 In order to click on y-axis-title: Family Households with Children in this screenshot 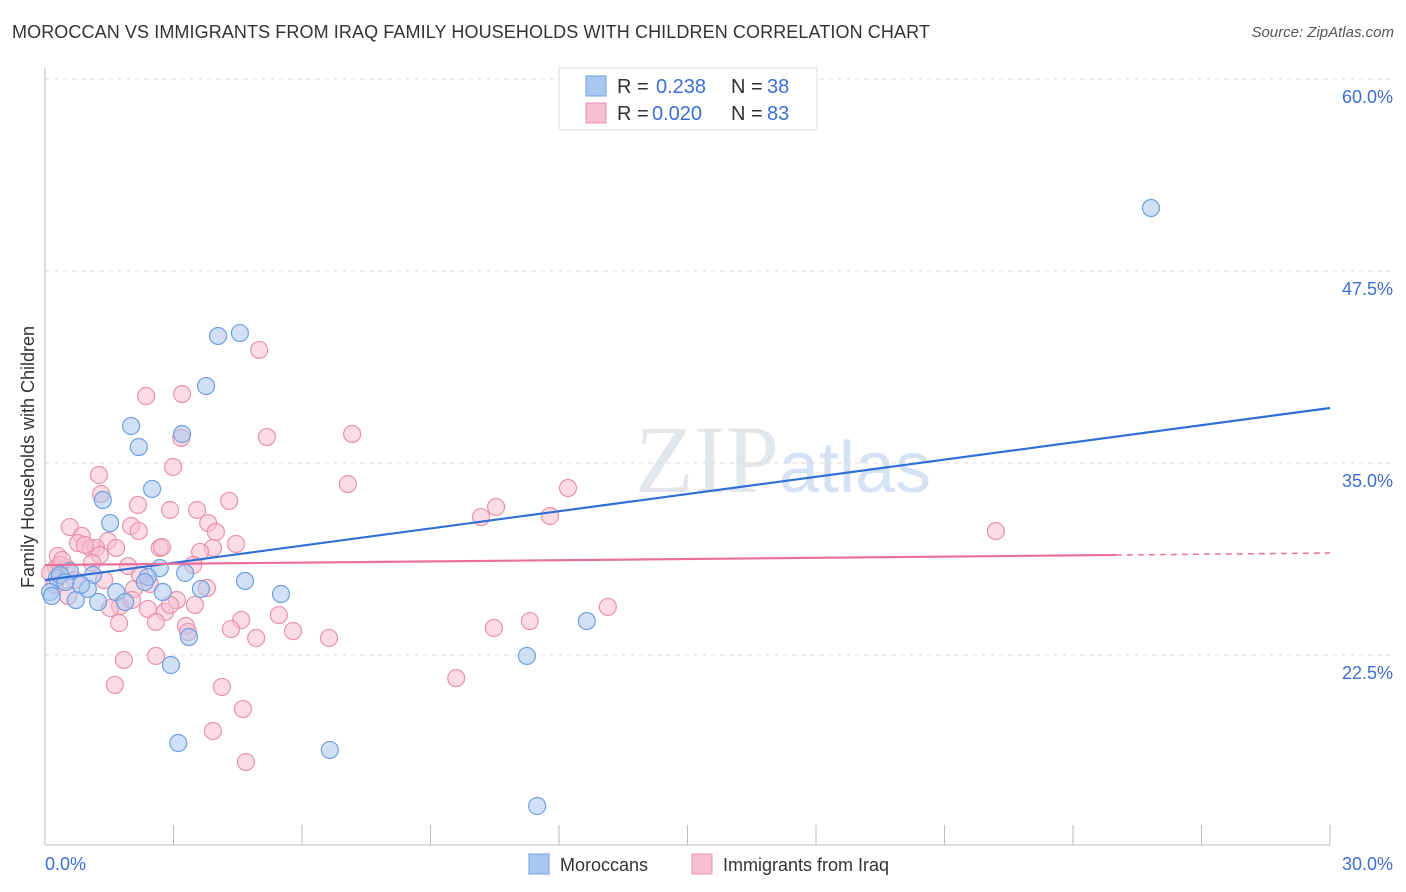, I will do `click(28, 457)`.